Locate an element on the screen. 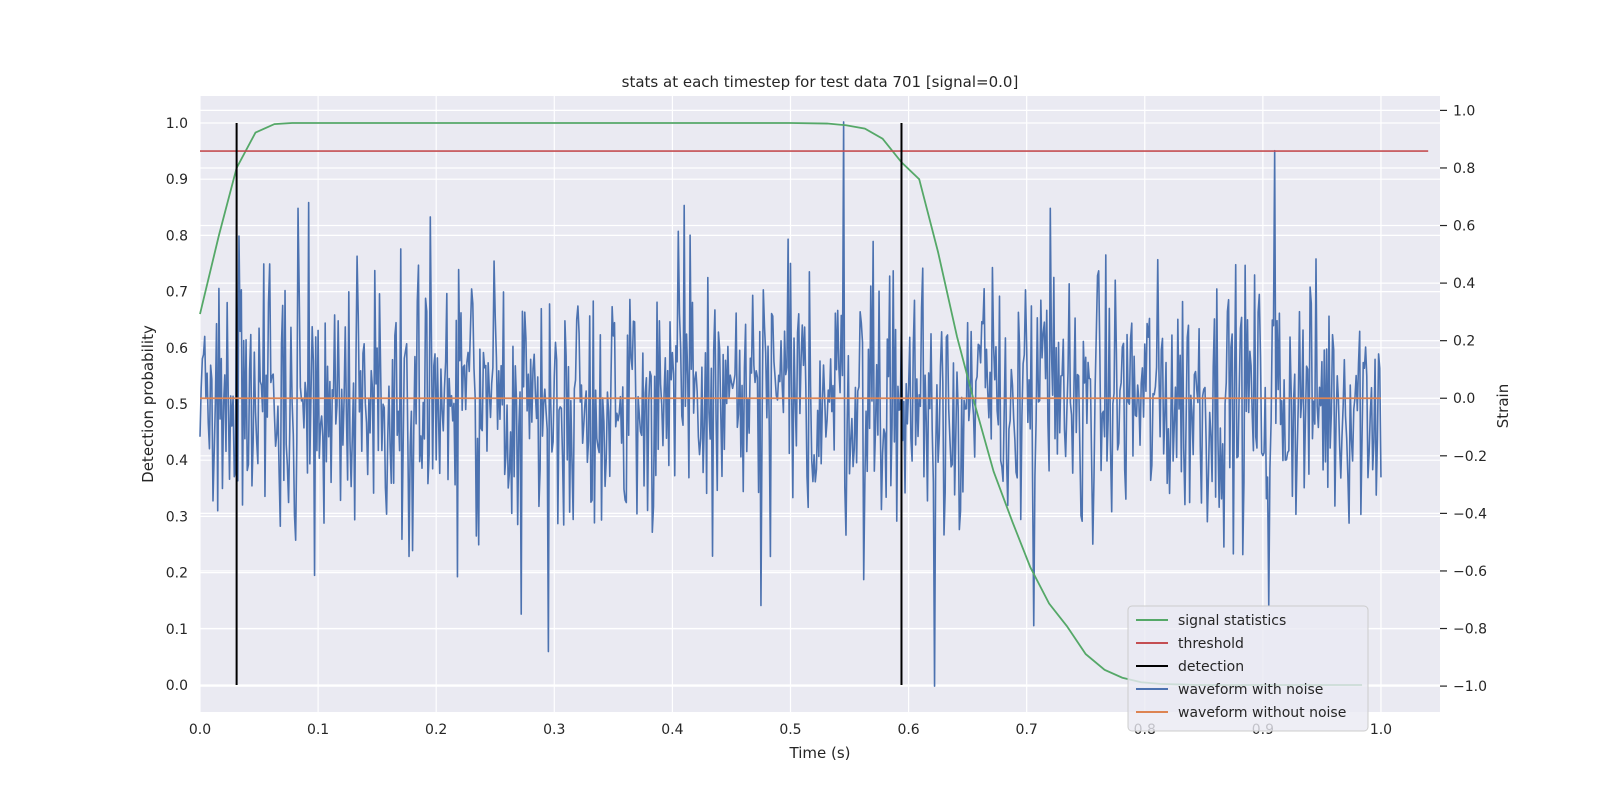 The height and width of the screenshot is (800, 1600). y-tick-label-left: 0.4 is located at coordinates (177, 461).